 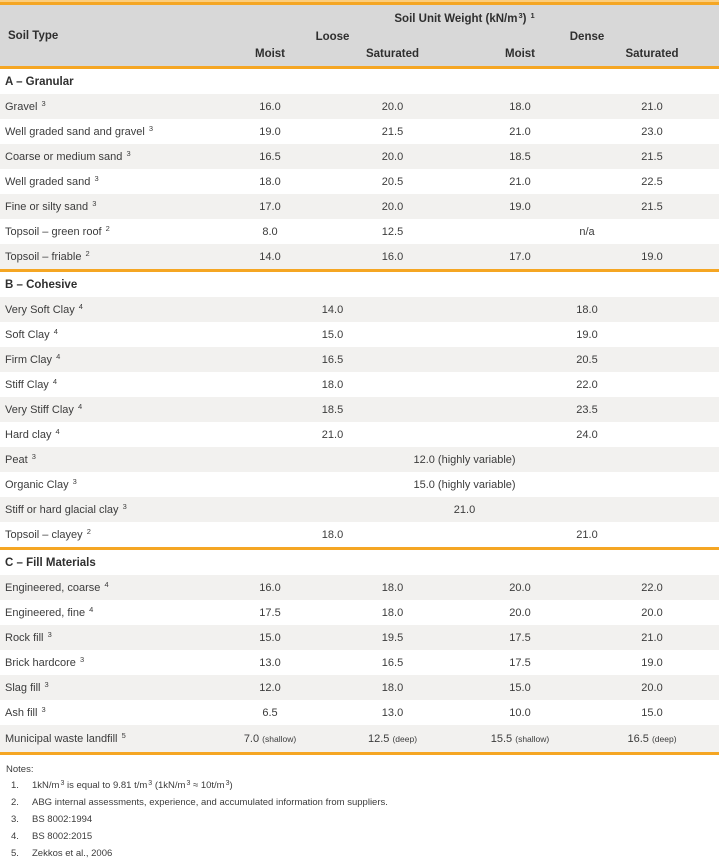 I want to click on soil-type-cell: Peat 3, so click(x=105, y=459).